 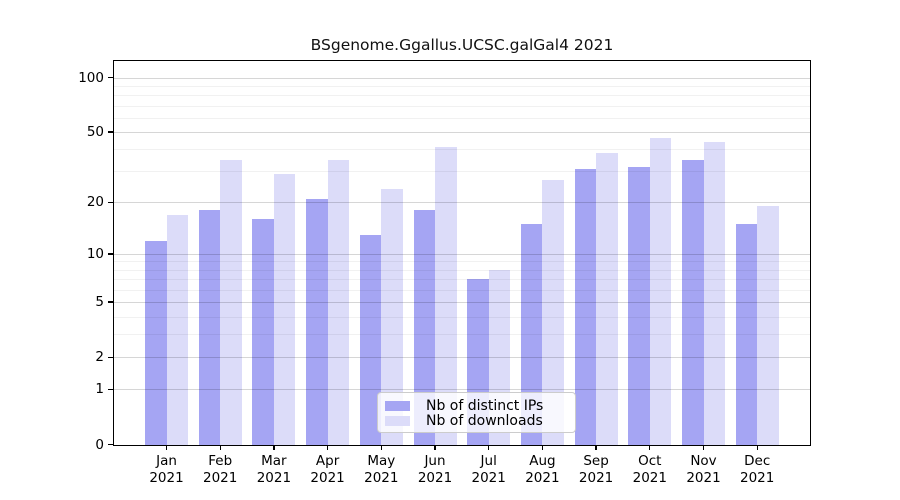 I want to click on y-tick-label: 20, so click(x=95, y=202).